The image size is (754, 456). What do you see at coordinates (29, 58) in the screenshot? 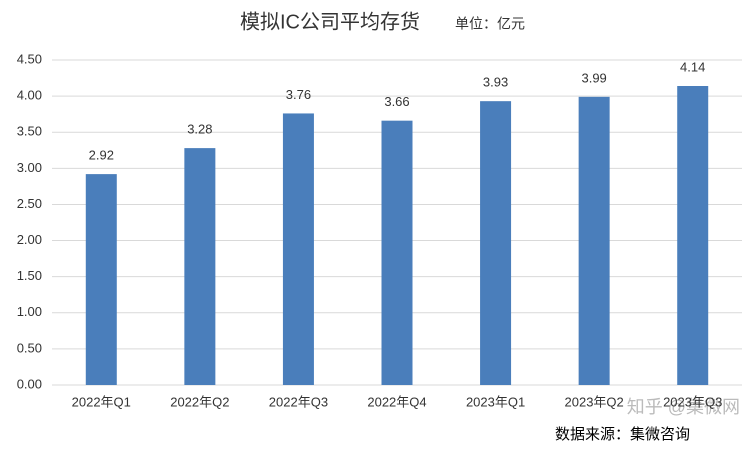
I see `y-tick-label: 4.50` at bounding box center [29, 58].